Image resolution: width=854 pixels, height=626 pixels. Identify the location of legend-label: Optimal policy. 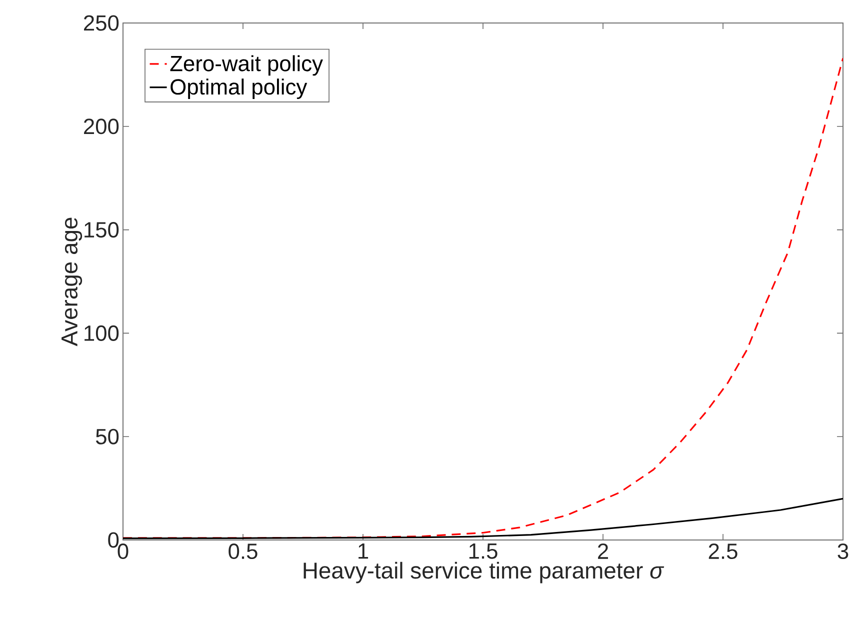
(239, 89).